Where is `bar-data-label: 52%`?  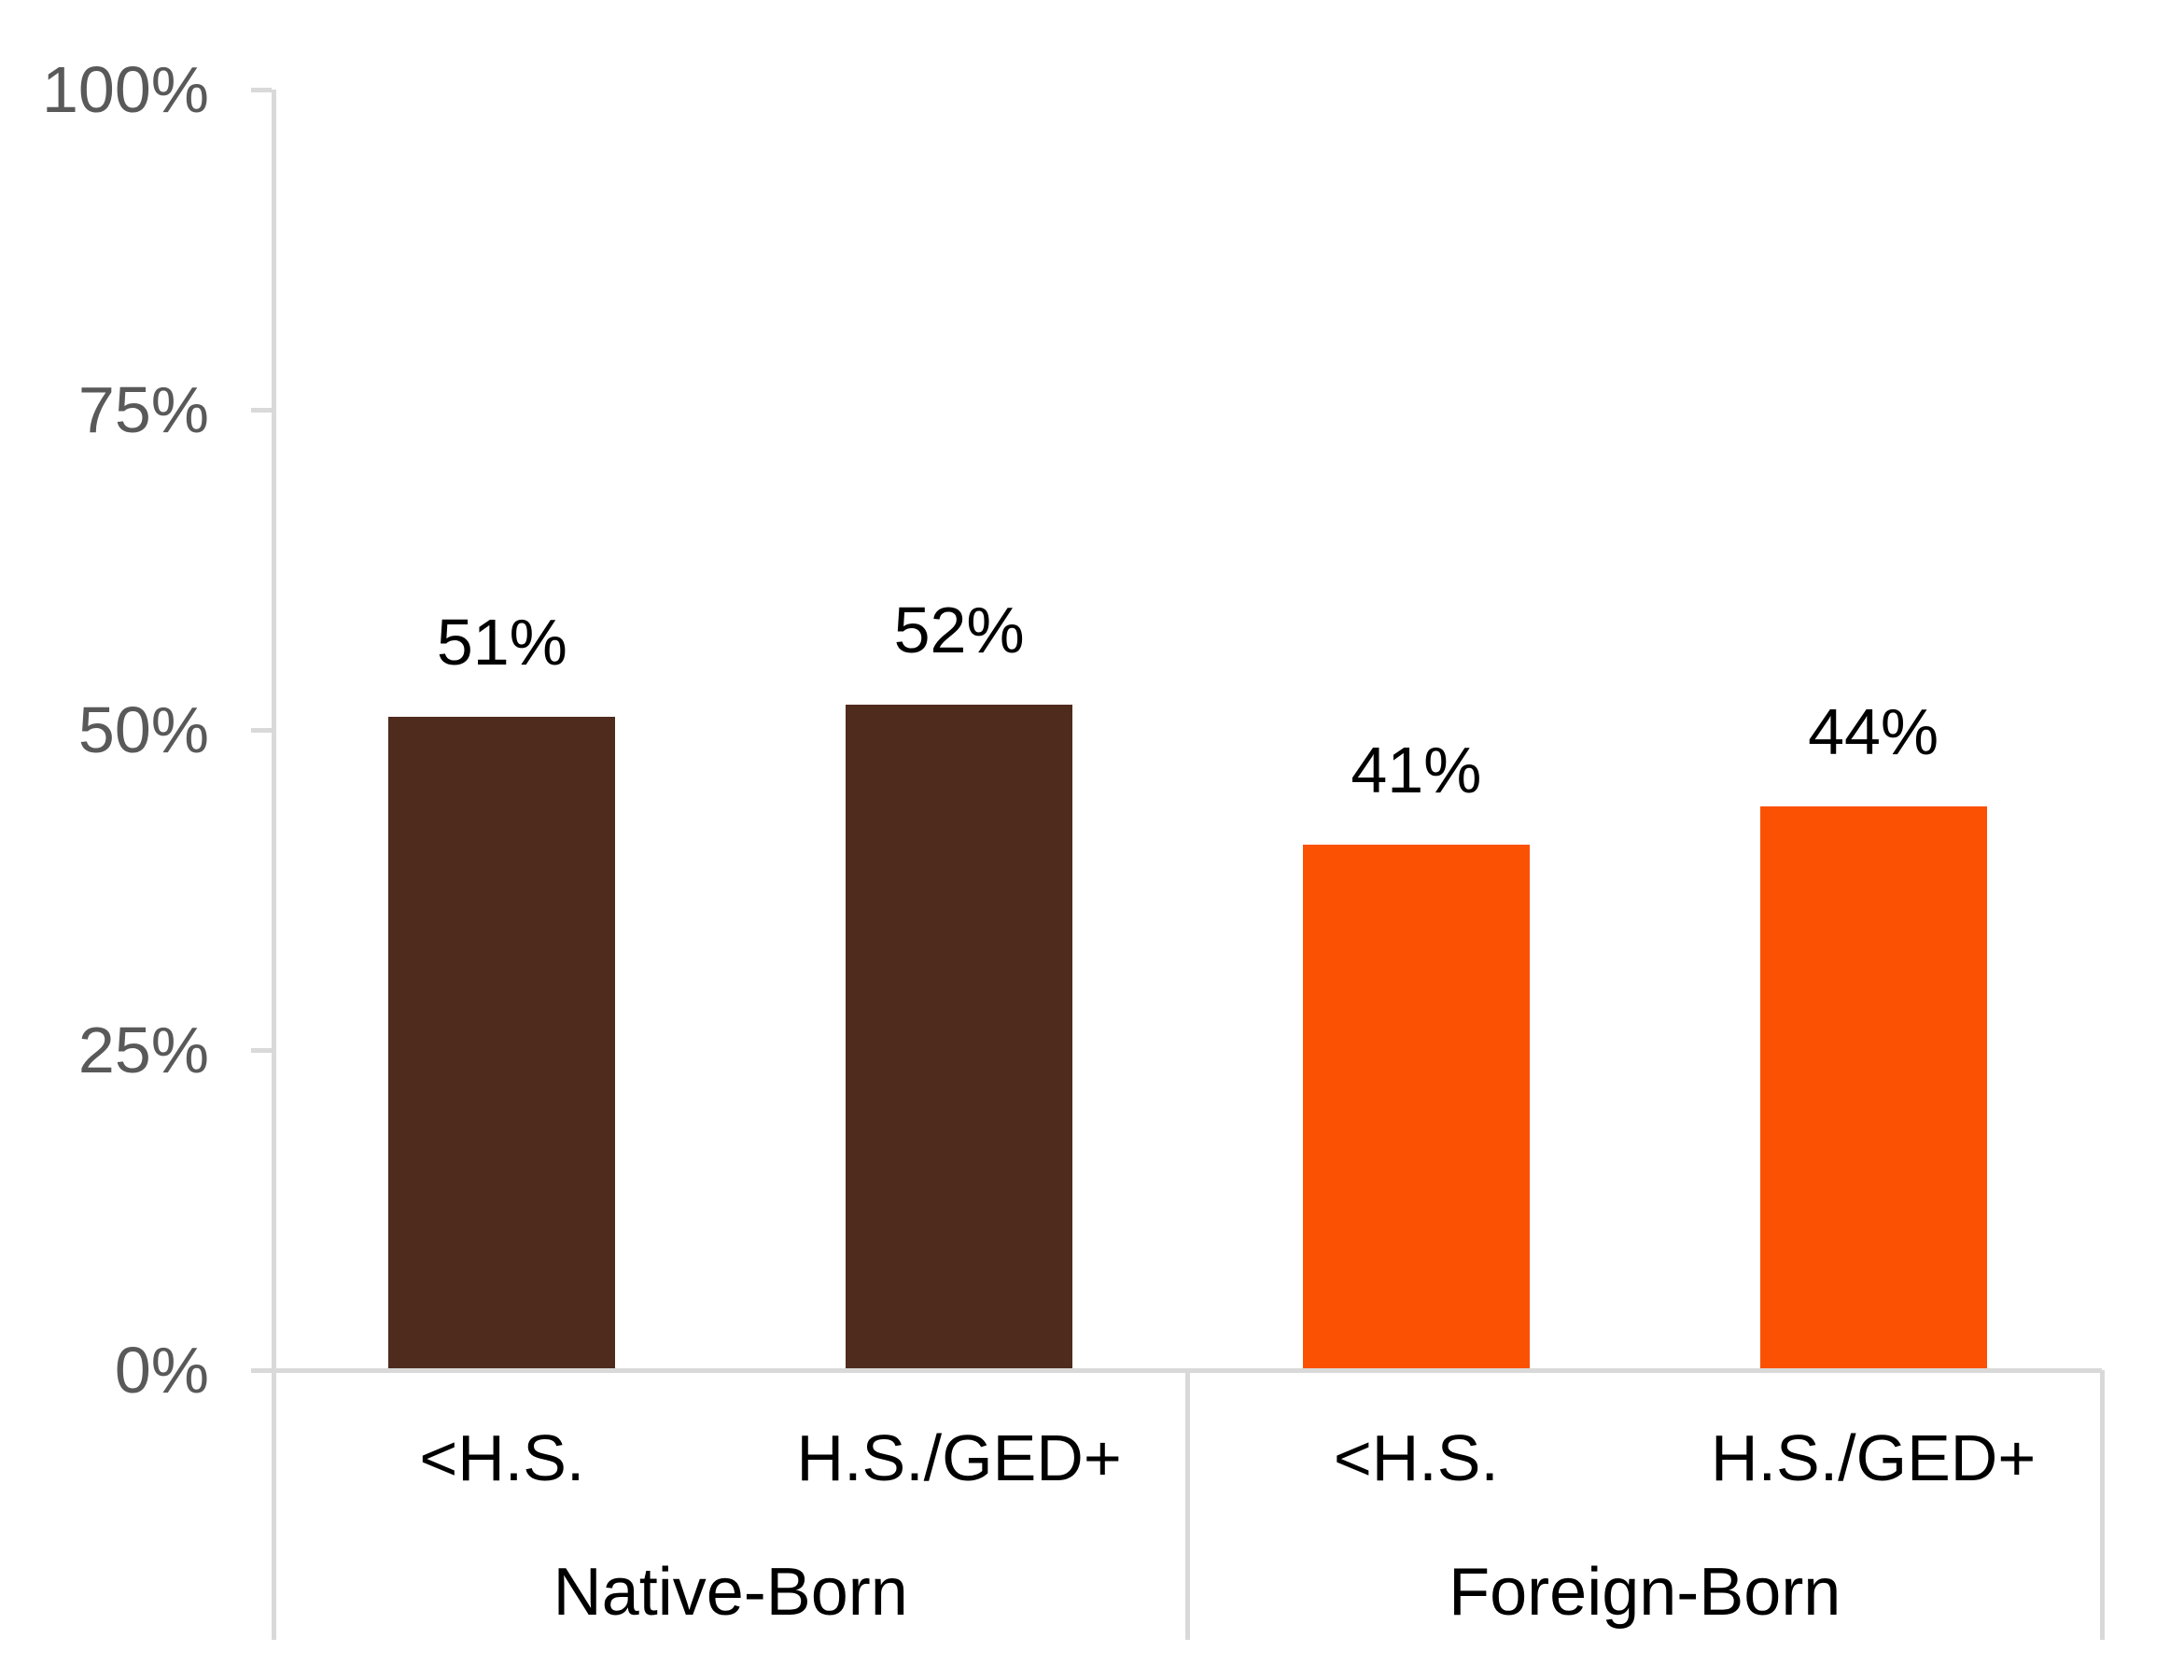
bar-data-label: 52% is located at coordinates (959, 629).